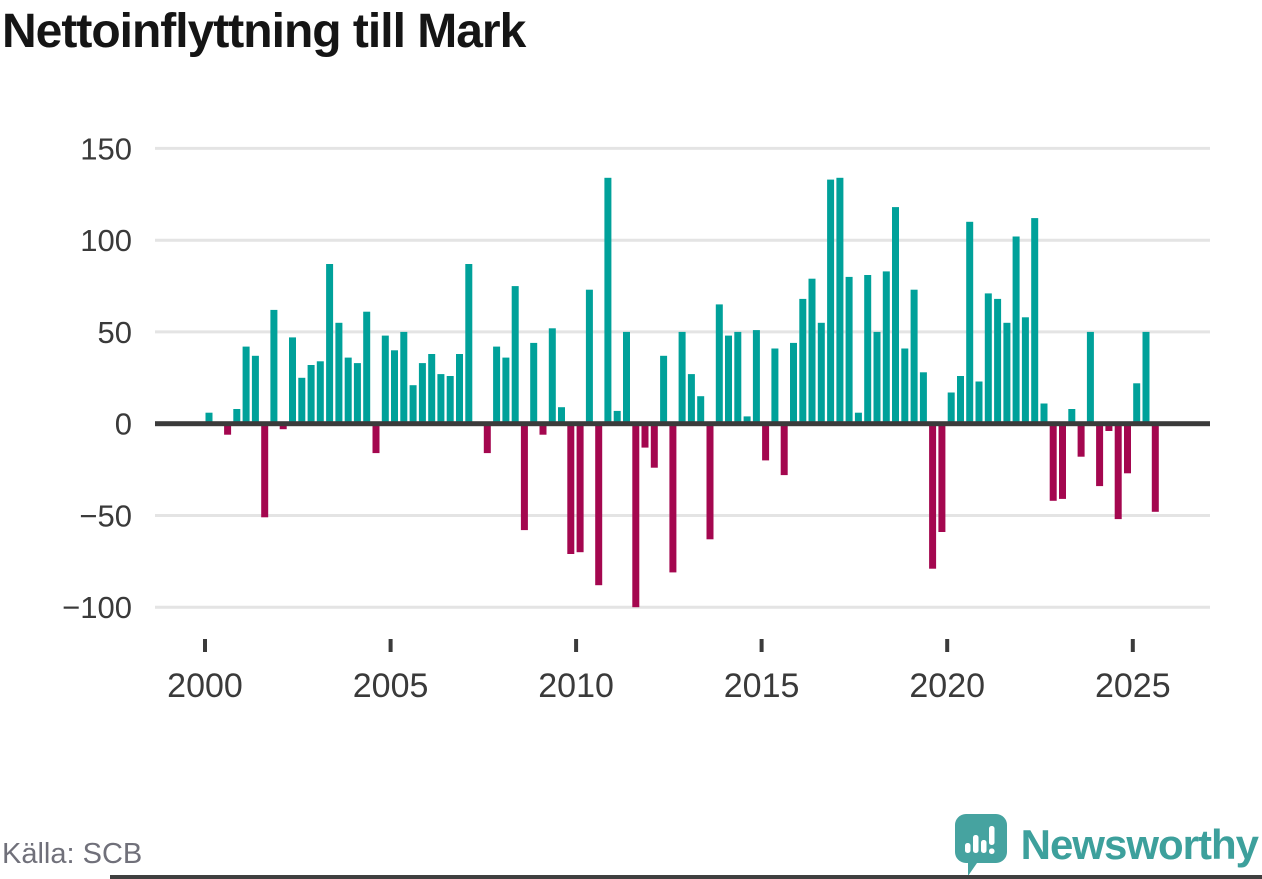 This screenshot has width=1262, height=879. What do you see at coordinates (608, 300) in the screenshot?
I see `bar-2010Q4` at bounding box center [608, 300].